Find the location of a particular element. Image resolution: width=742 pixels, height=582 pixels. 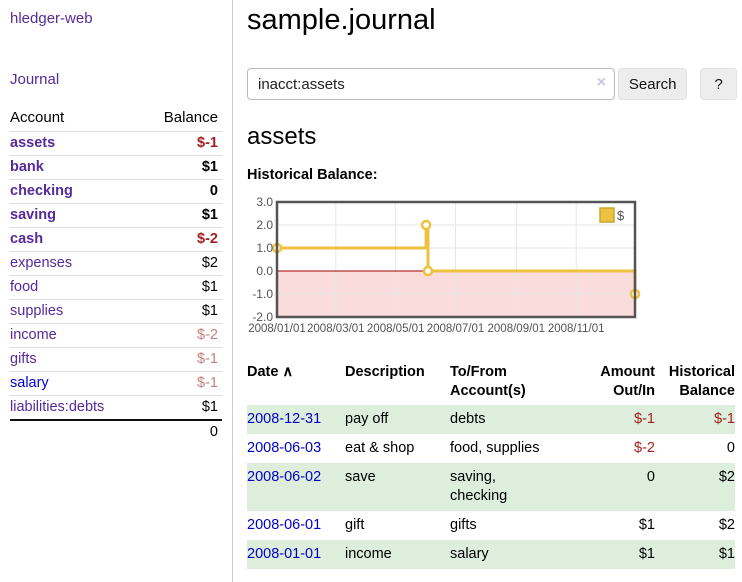

accounts-total-row: 0 is located at coordinates (116, 431).